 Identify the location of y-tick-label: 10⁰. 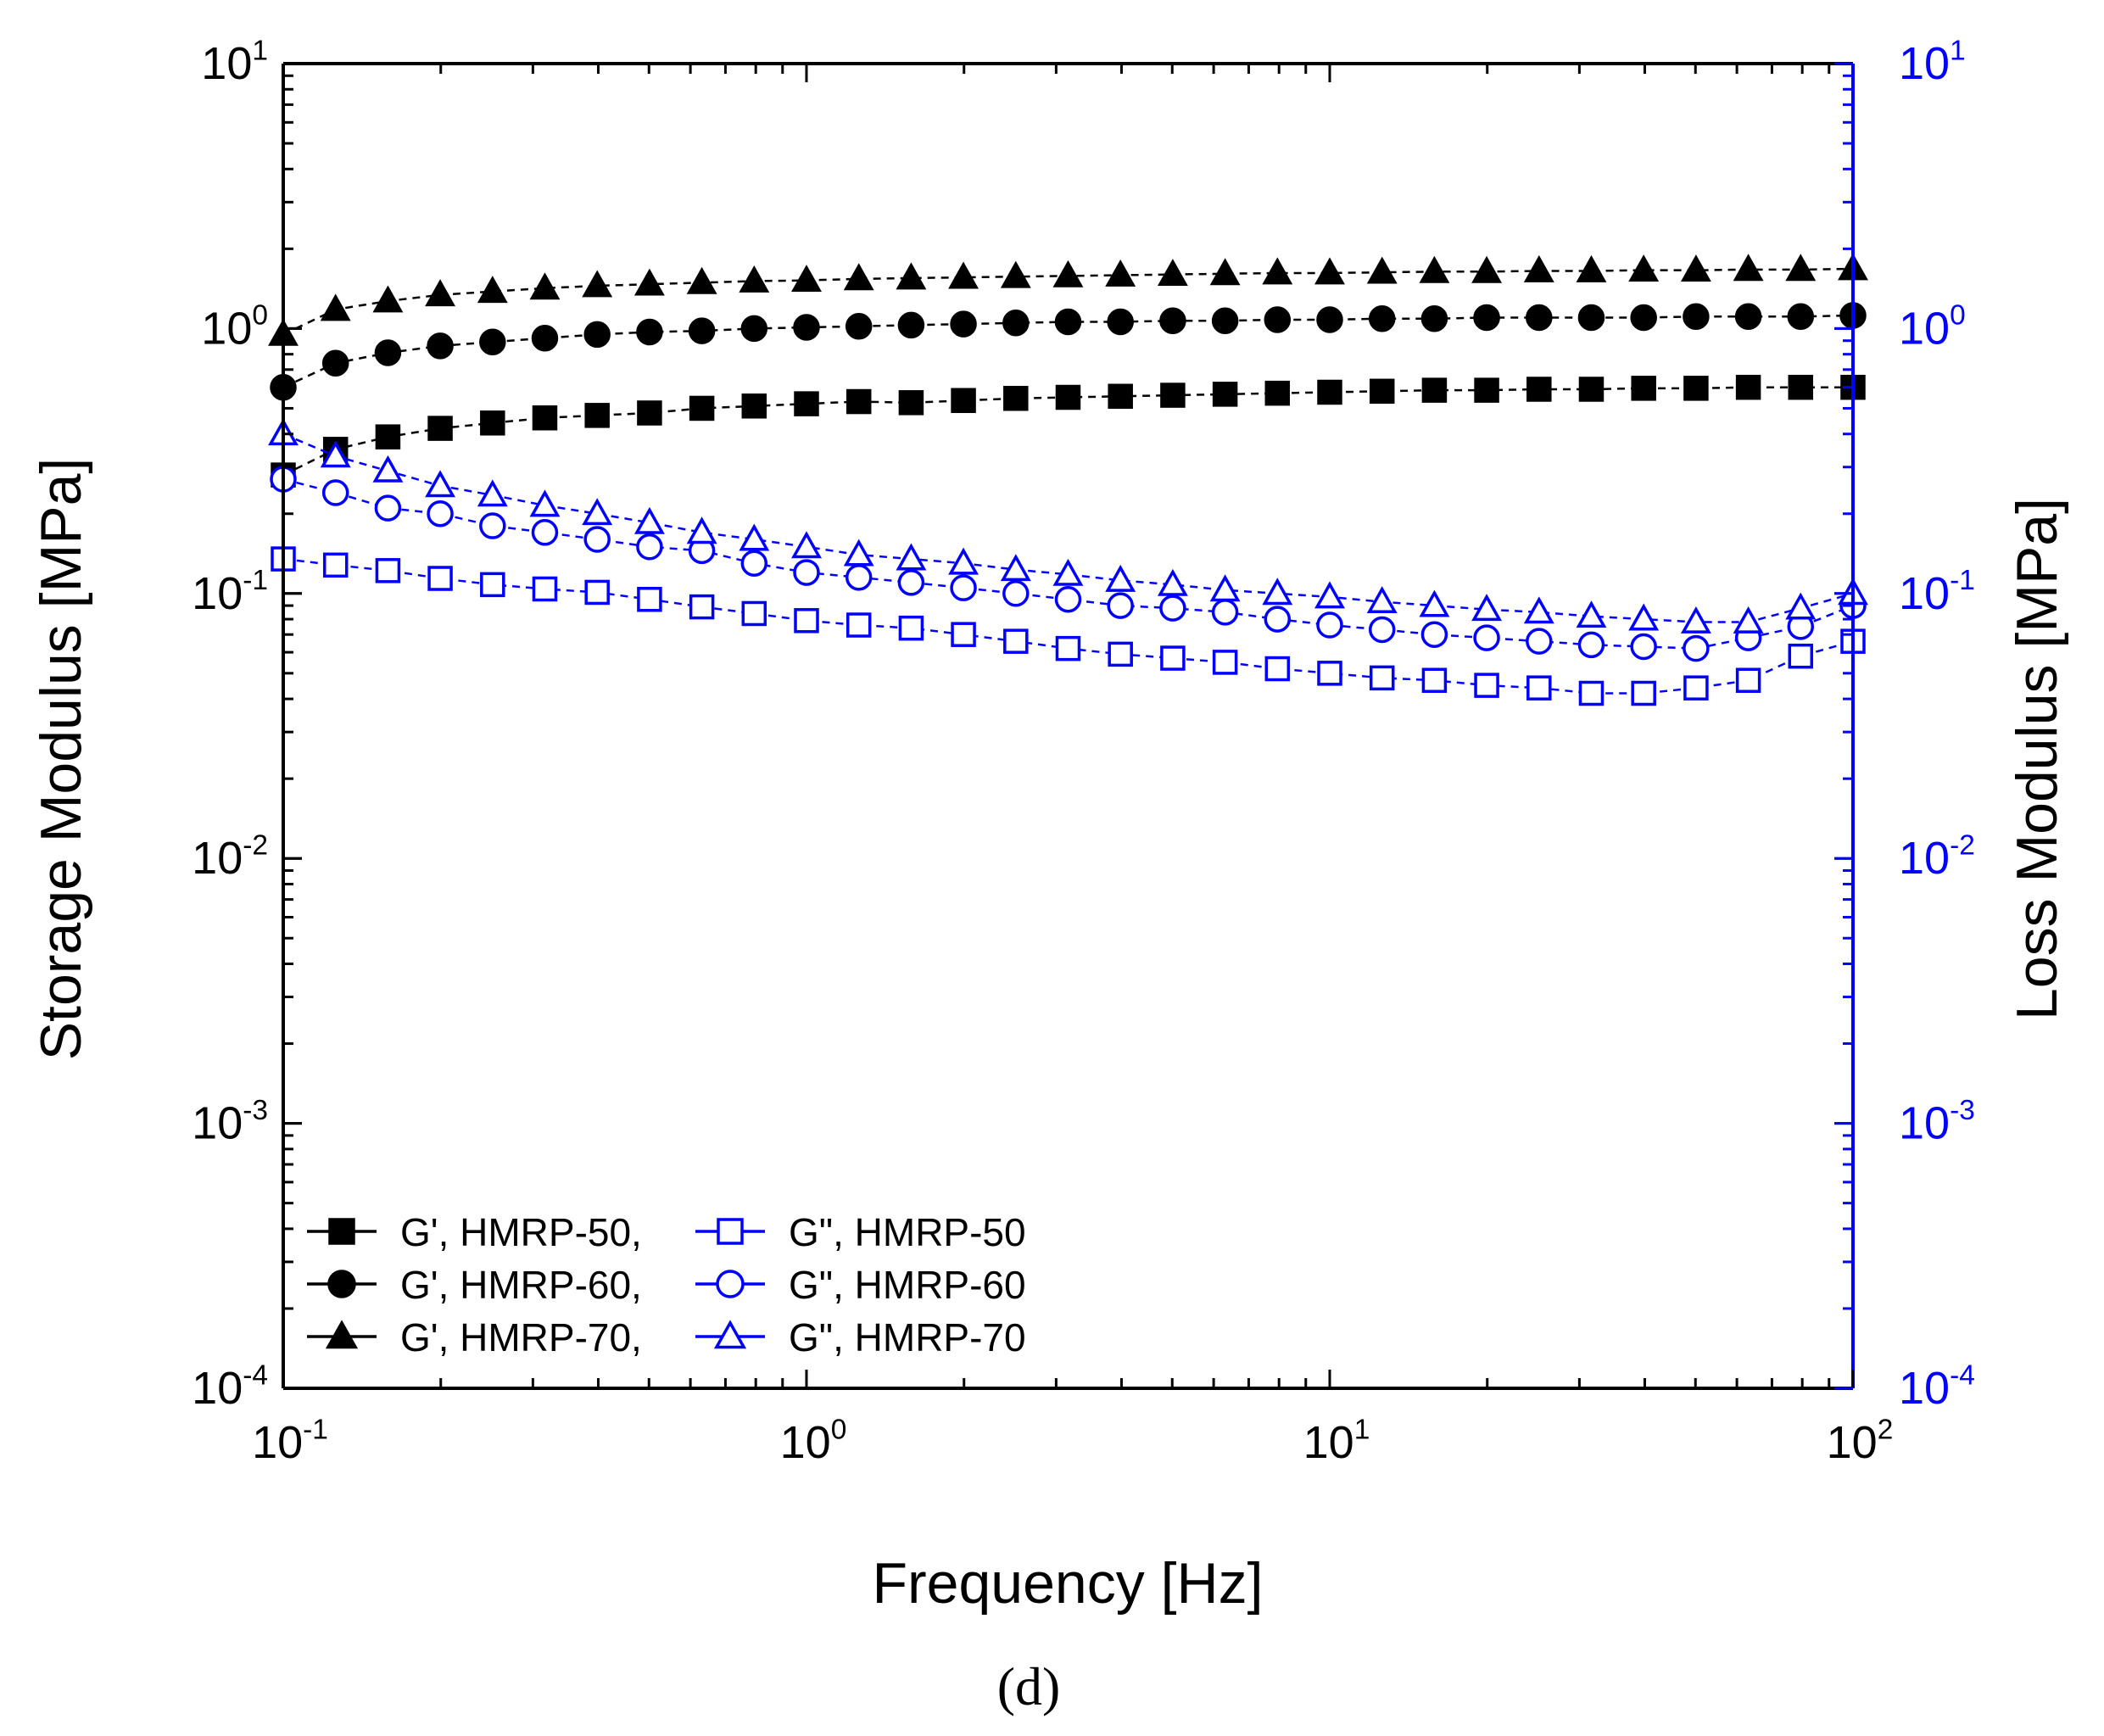
(234, 327).